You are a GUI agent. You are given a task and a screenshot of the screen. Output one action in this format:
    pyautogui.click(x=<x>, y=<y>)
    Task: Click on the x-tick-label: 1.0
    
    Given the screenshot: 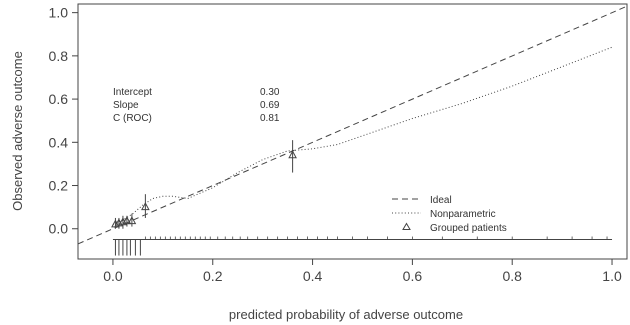 What is the action you would take?
    pyautogui.click(x=612, y=276)
    